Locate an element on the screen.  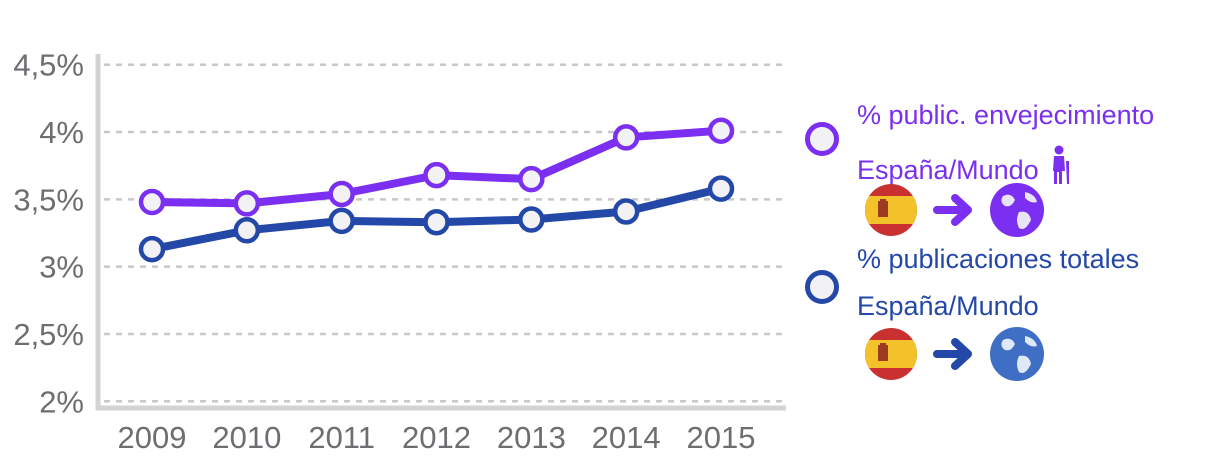
legend-label-aging: % public. envejecimiento España/Mundo is located at coordinates (1005, 143).